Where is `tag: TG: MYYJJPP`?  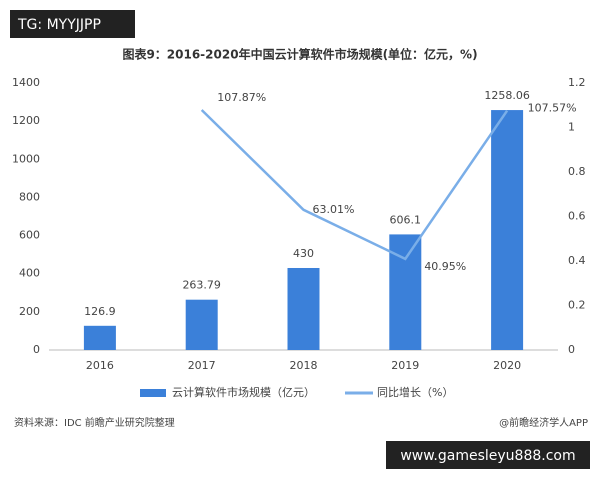 tag: TG: MYYJJPP is located at coordinates (59, 25).